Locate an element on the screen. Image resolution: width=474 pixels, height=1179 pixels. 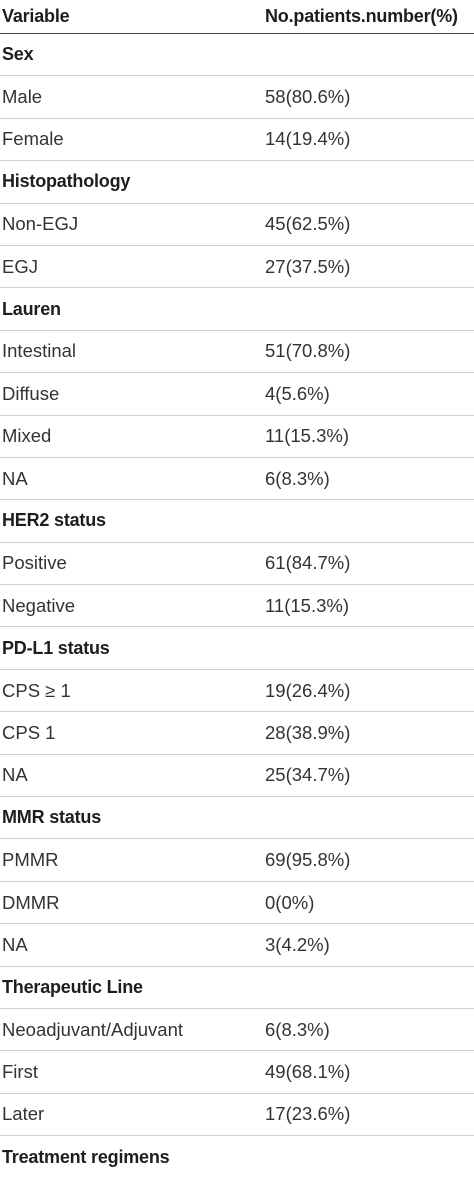
section-label: Therapeutic Line is located at coordinates (72, 986).